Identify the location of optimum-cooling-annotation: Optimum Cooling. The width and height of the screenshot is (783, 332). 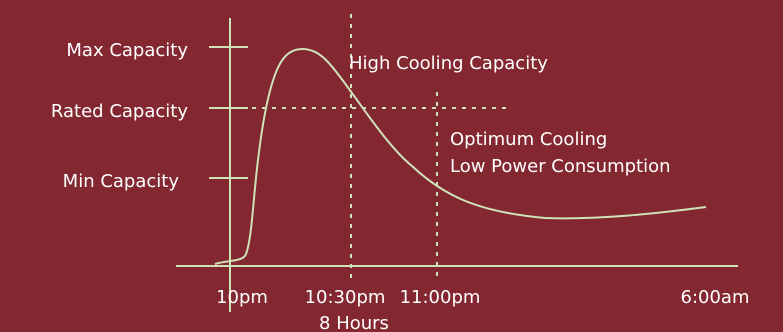
(528, 139).